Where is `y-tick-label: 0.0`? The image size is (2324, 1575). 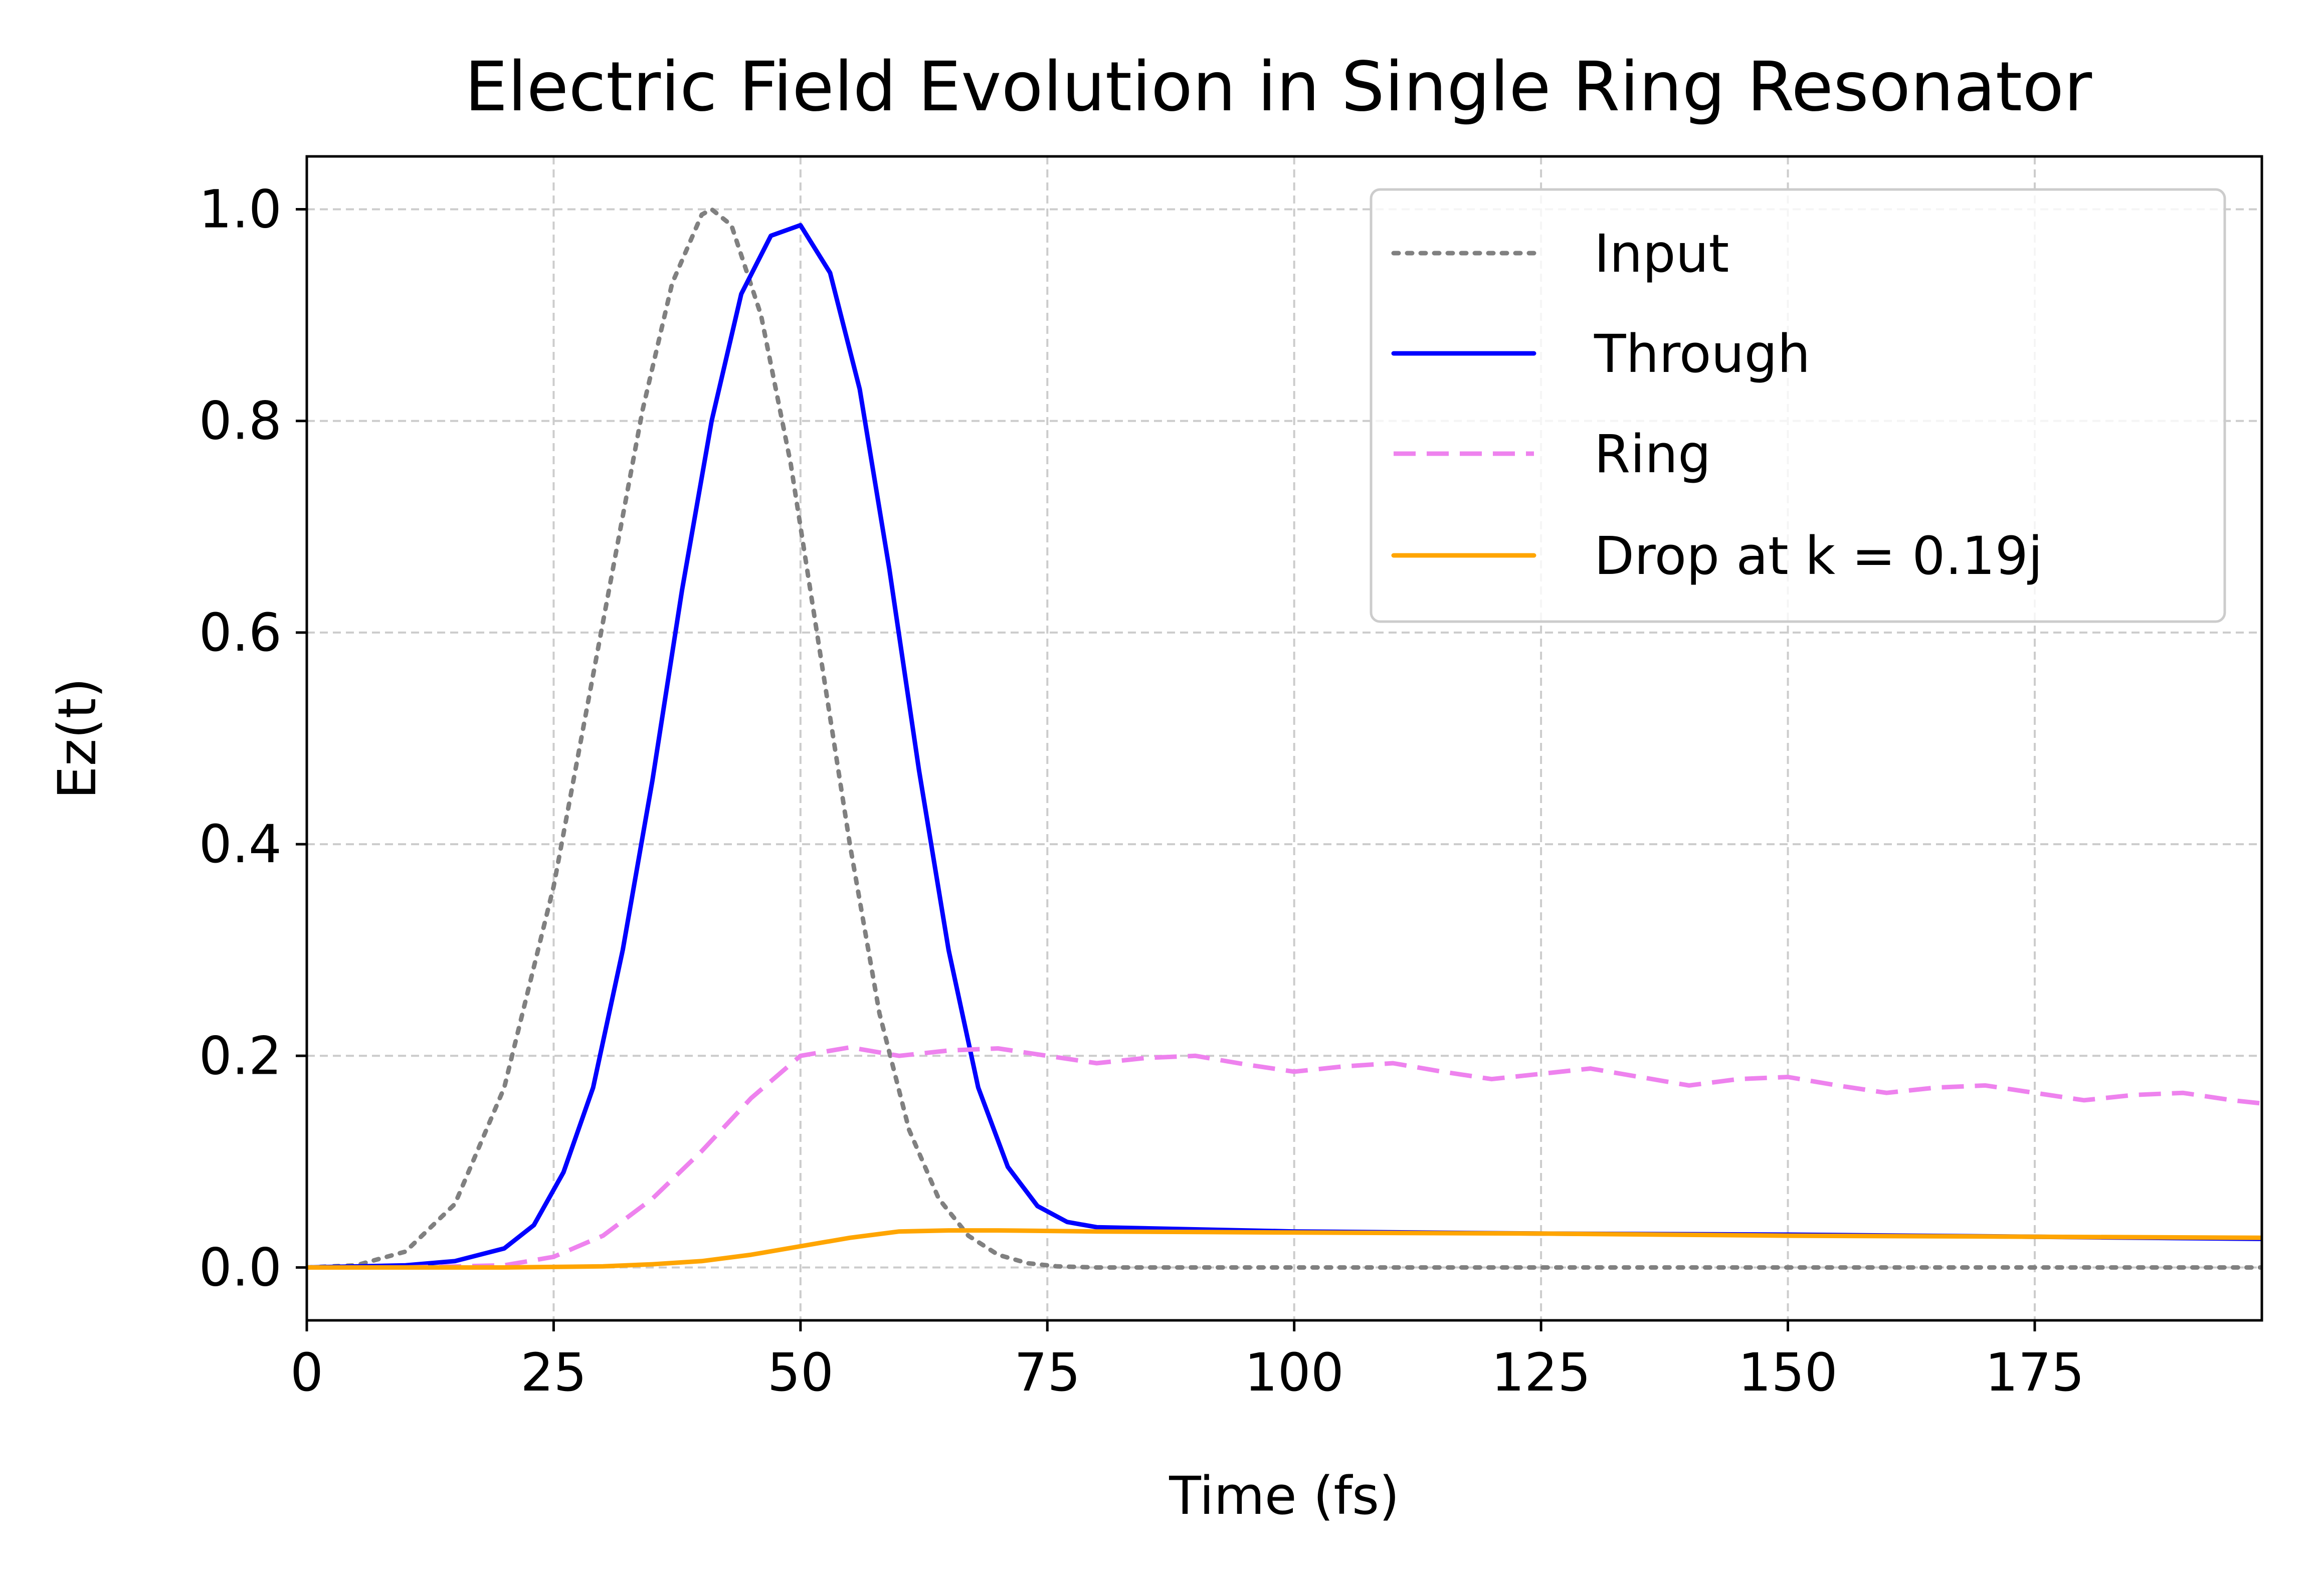
y-tick-label: 0.0 is located at coordinates (240, 1267).